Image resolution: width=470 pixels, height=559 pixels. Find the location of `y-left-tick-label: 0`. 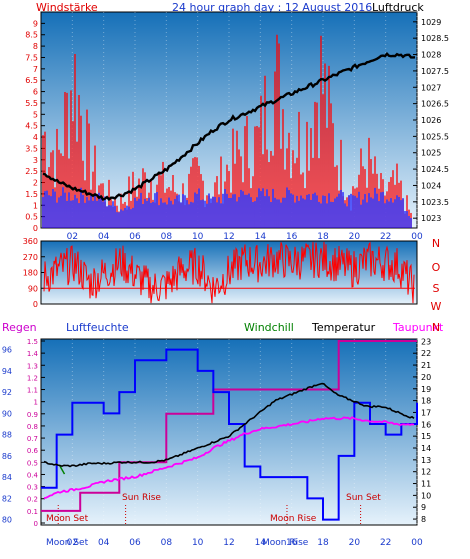

y-left-tick-label: 0 is located at coordinates (35, 228).